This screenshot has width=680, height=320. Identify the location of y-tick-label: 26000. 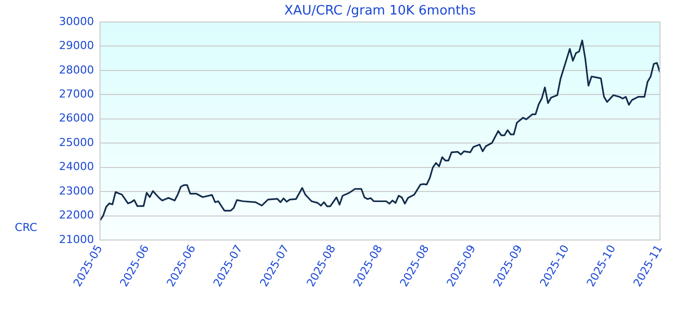
(76, 118).